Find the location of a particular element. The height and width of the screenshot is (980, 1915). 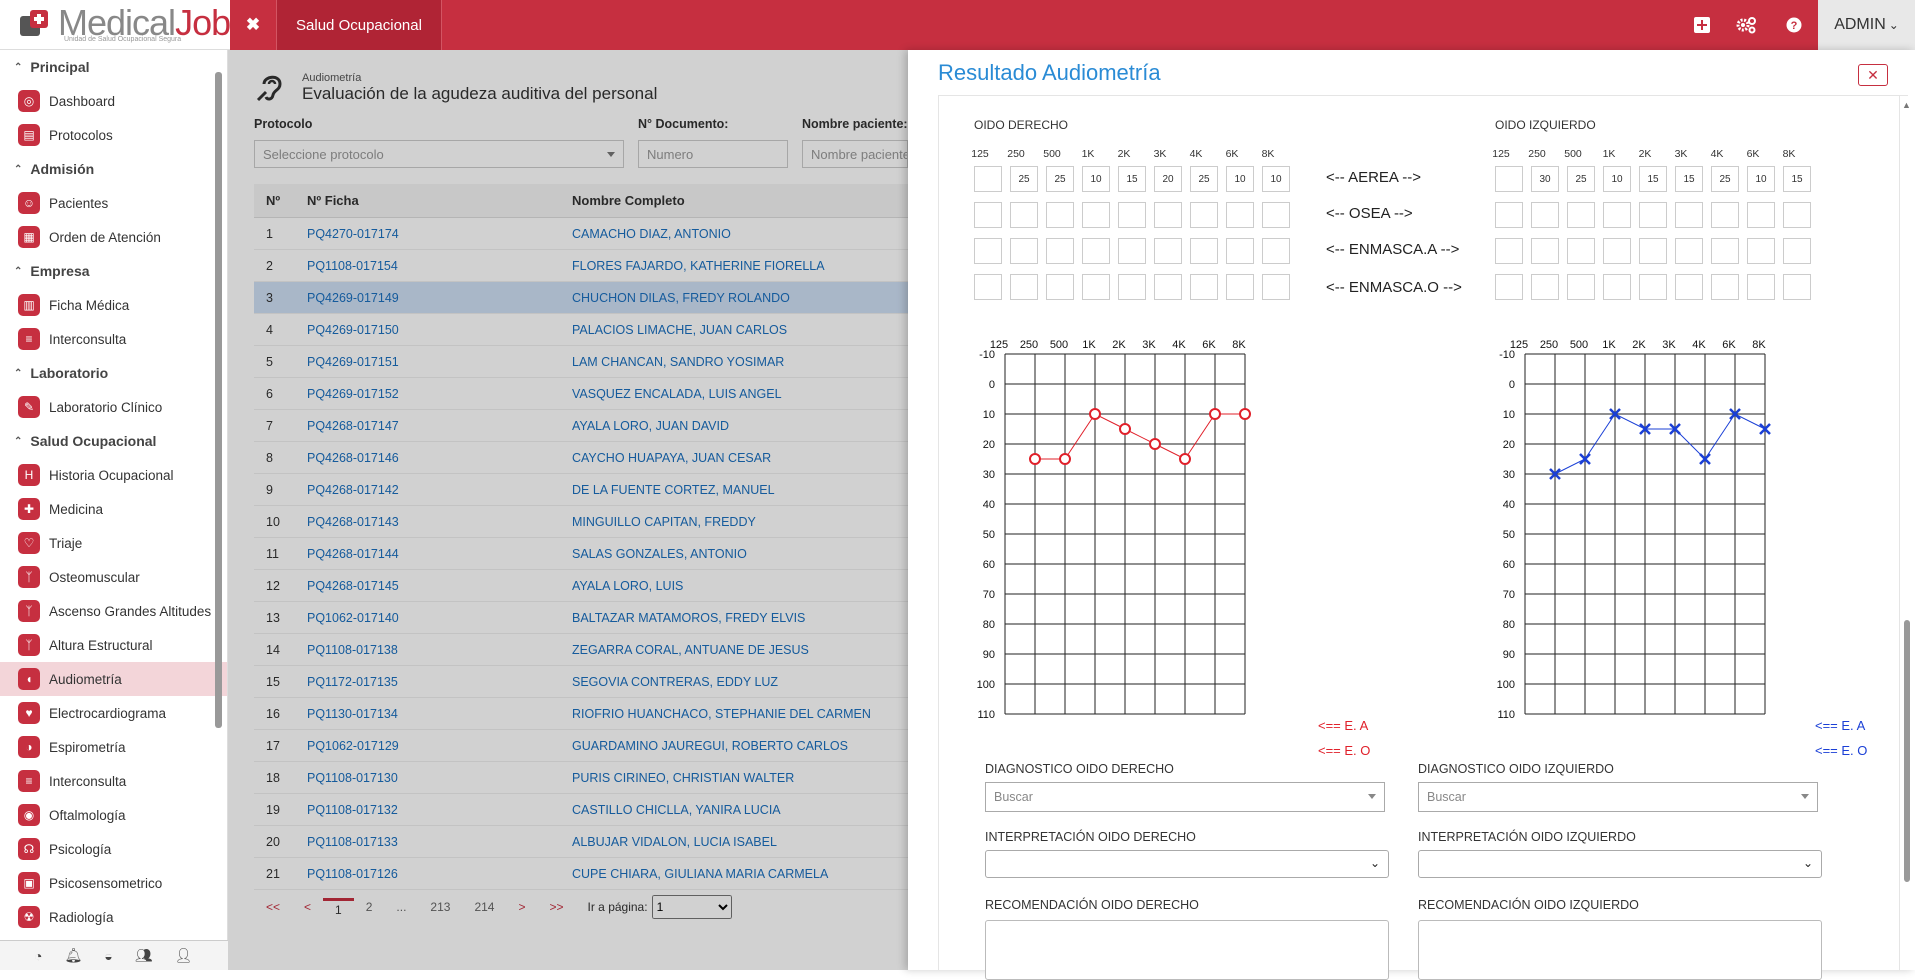

sidebar-item-4-12: ▣ Psicosensometrico is located at coordinates (113, 883).